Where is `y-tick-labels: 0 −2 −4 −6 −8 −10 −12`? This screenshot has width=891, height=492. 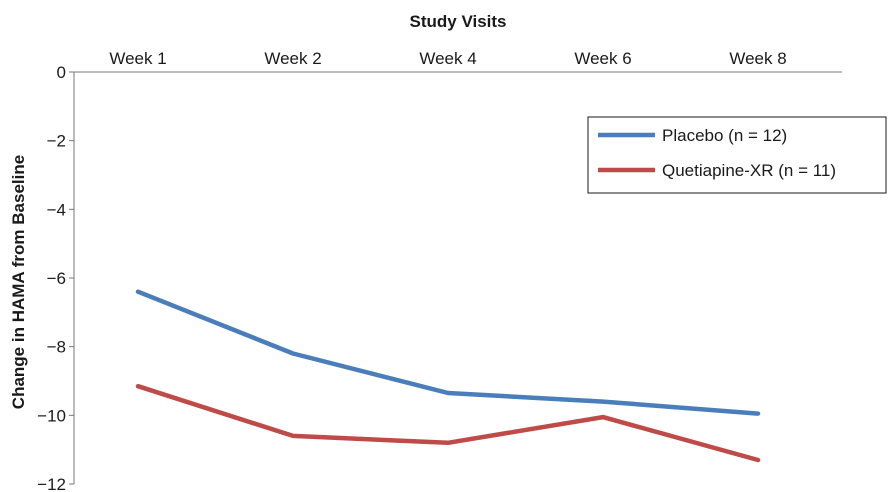 y-tick-labels: 0 −2 −4 −6 −8 −10 −12 is located at coordinates (55, 277).